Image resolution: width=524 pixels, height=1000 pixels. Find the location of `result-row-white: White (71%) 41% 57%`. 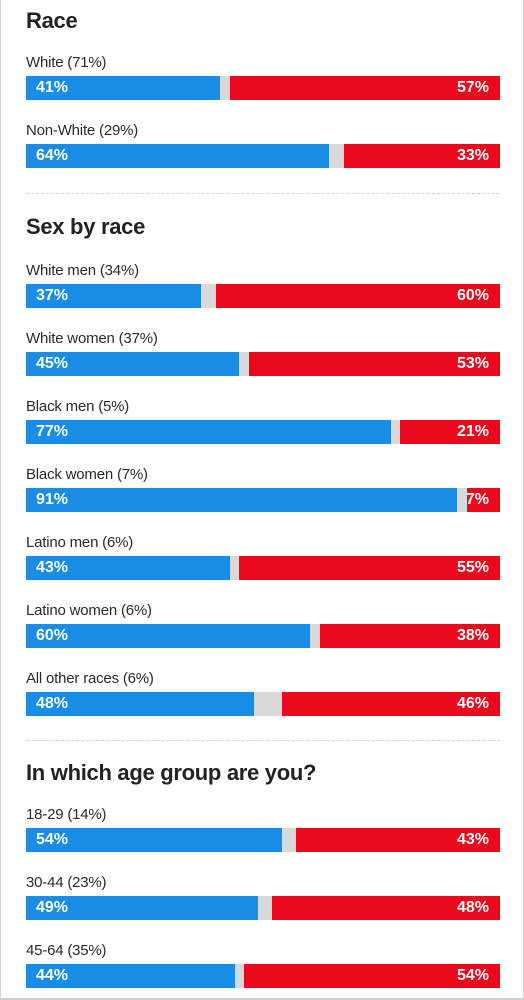

result-row-white: White (71%) 41% 57% is located at coordinates (262, 88).